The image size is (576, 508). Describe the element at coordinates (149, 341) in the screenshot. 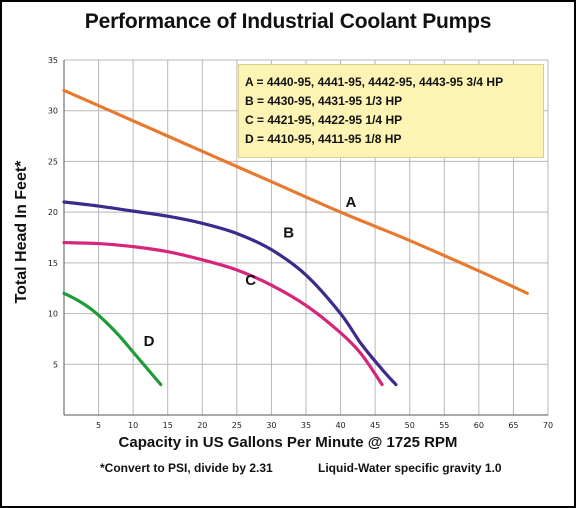

I see `curve-label-d: D` at that location.